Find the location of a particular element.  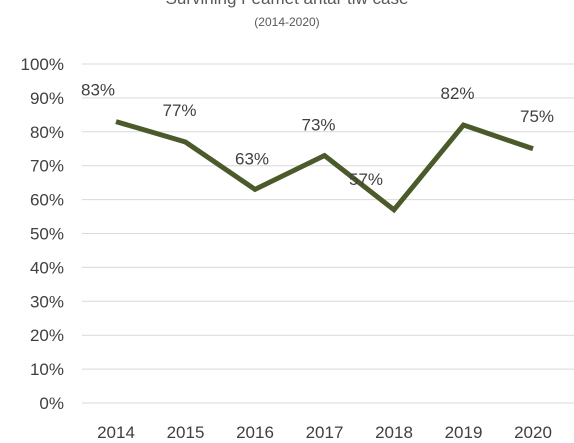

data-label: 57% is located at coordinates (366, 179).